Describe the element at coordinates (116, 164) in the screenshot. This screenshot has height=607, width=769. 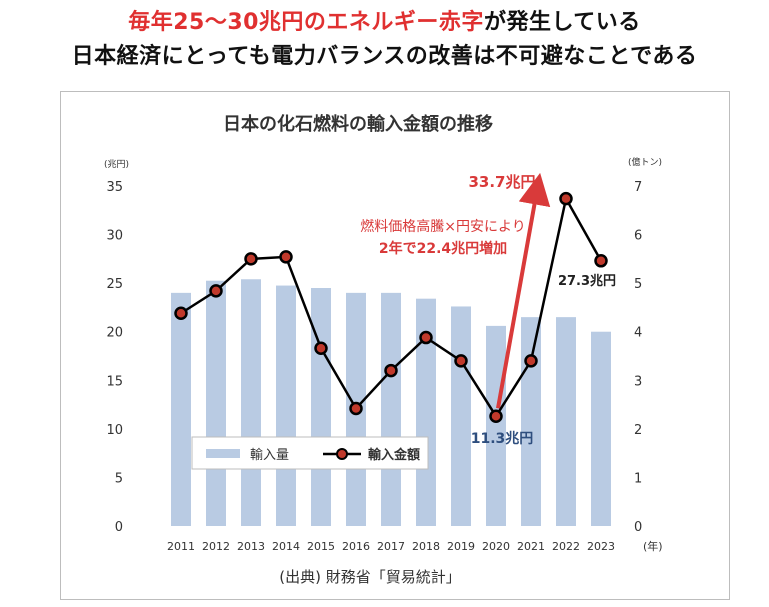
I see `y-left-unit: (兆円)` at that location.